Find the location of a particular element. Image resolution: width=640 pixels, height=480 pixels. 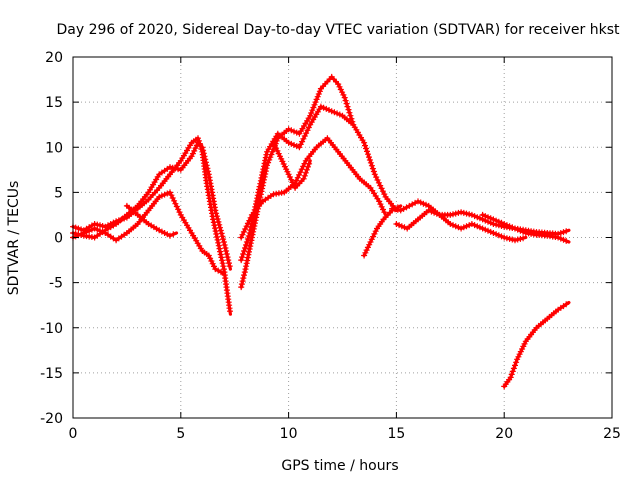

y-tick-label: -5 is located at coordinates (56, 284).